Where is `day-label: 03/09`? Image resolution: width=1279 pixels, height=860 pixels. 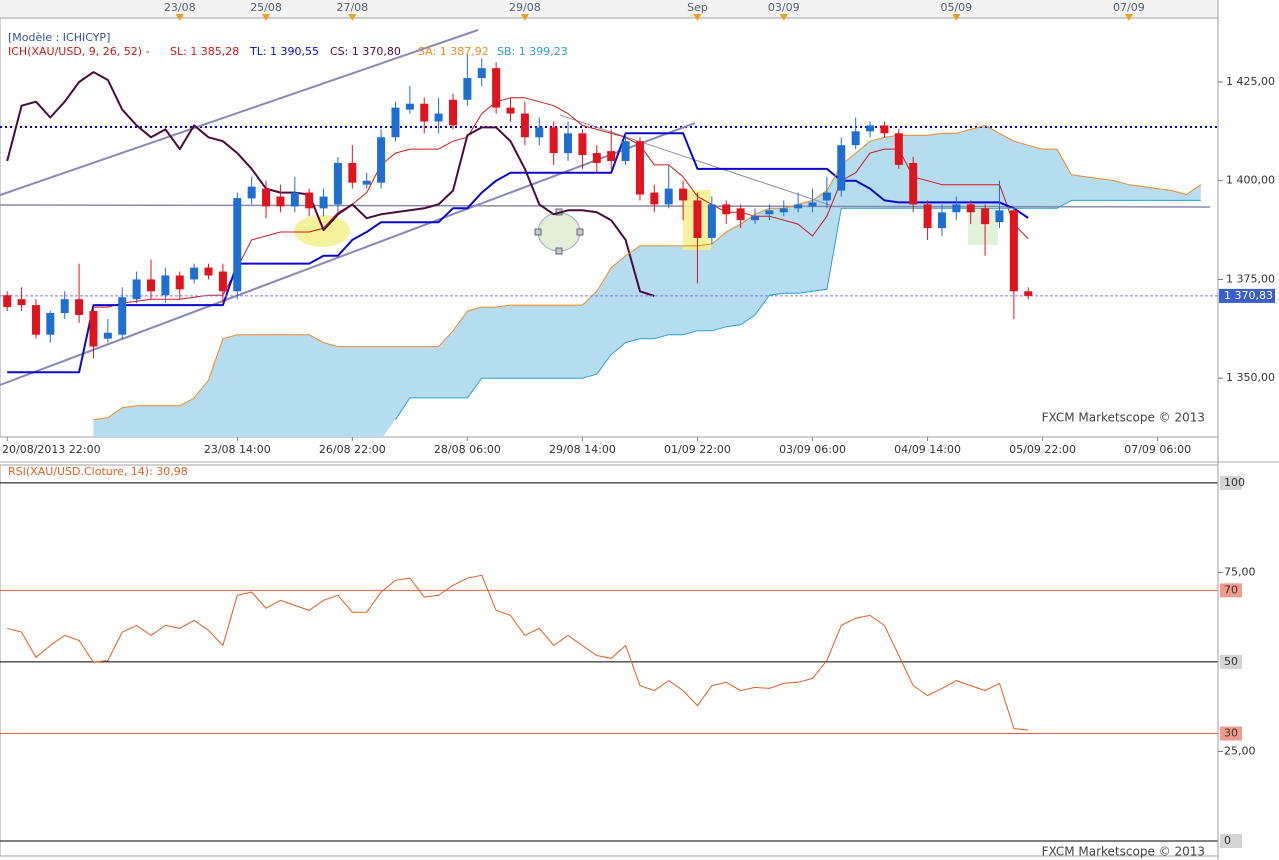 day-label: 03/09 is located at coordinates (784, 7).